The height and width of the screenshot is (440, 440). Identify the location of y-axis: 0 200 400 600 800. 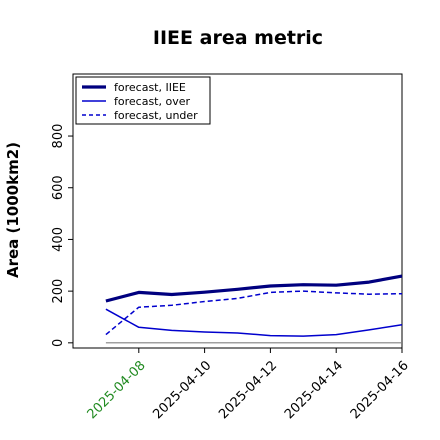
(62, 235).